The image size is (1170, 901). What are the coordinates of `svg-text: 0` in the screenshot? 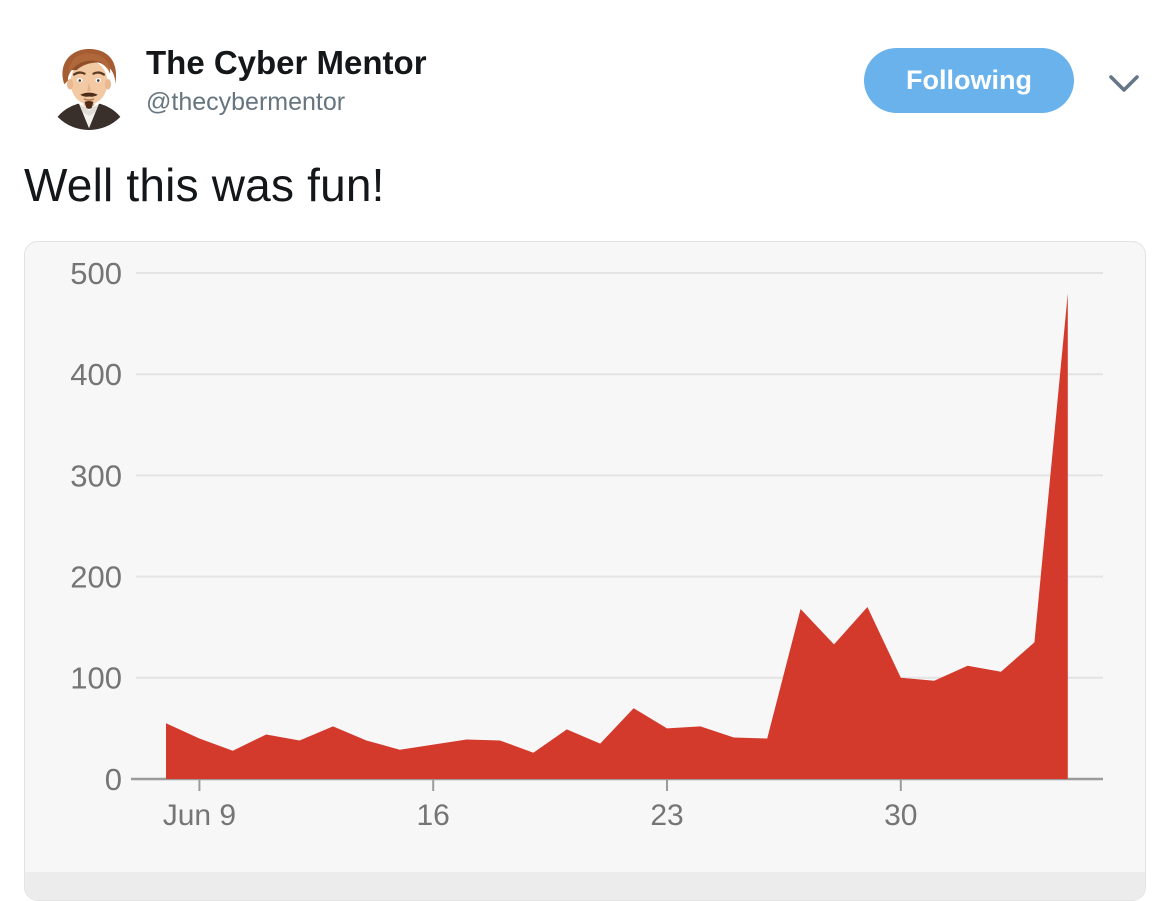 It's located at (113, 779).